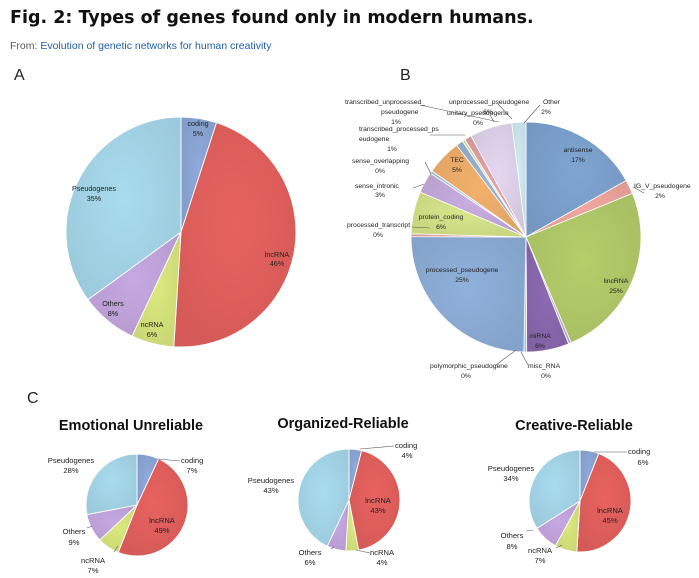  I want to click on slice-value-lncrna: 49%, so click(161, 530).